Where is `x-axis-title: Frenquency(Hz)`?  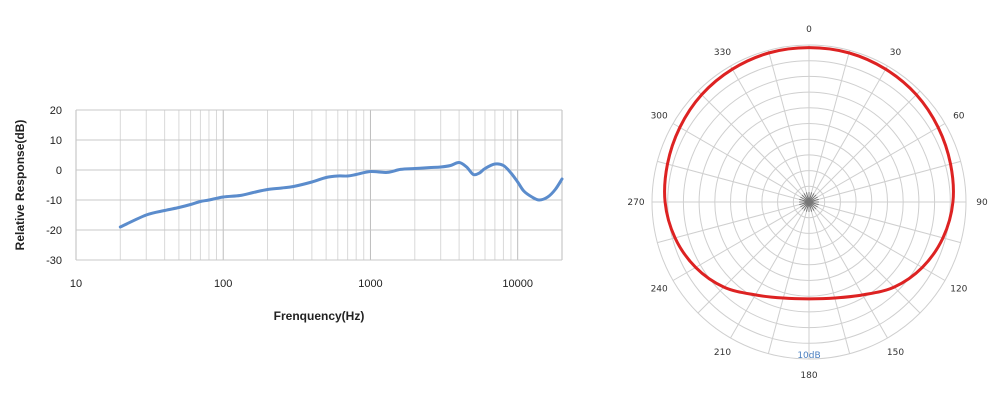
x-axis-title: Frenquency(Hz) is located at coordinates (319, 316).